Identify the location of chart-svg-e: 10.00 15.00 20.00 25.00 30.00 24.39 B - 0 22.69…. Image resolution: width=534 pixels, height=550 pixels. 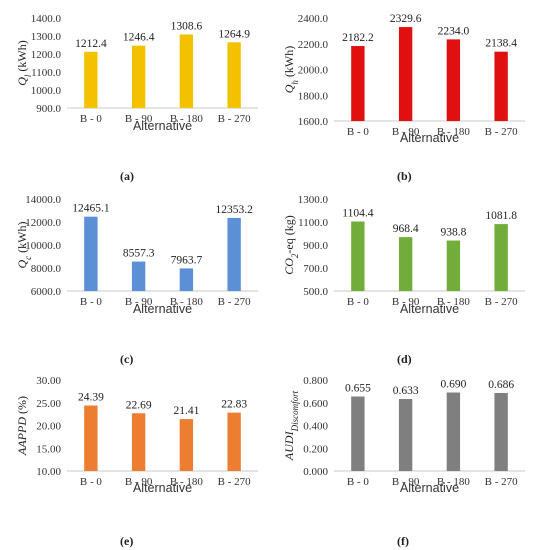
(136, 435).